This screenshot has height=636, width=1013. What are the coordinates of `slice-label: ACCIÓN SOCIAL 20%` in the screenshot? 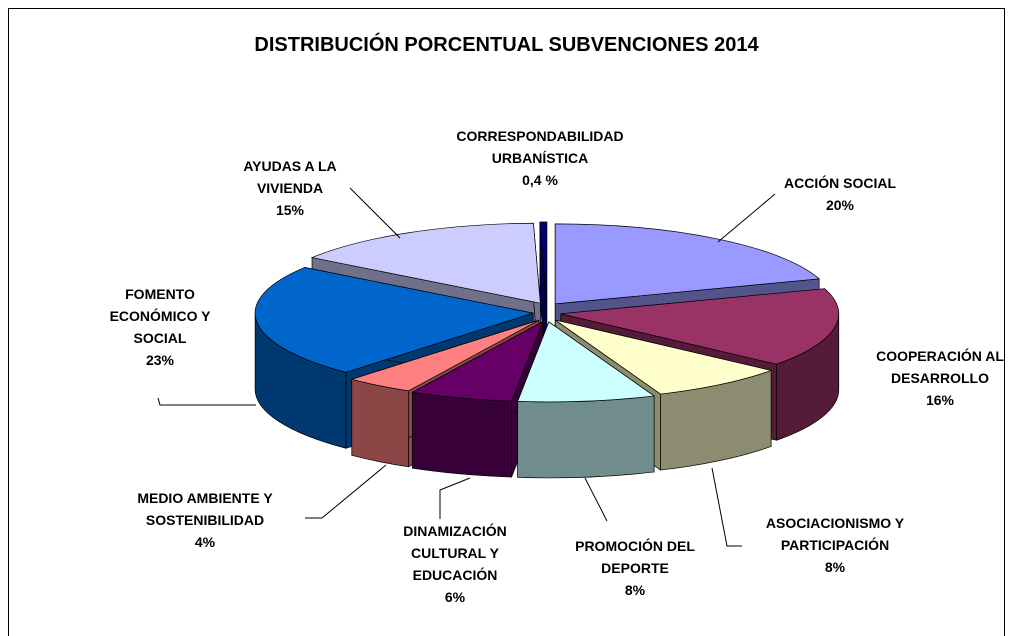 It's located at (840, 194).